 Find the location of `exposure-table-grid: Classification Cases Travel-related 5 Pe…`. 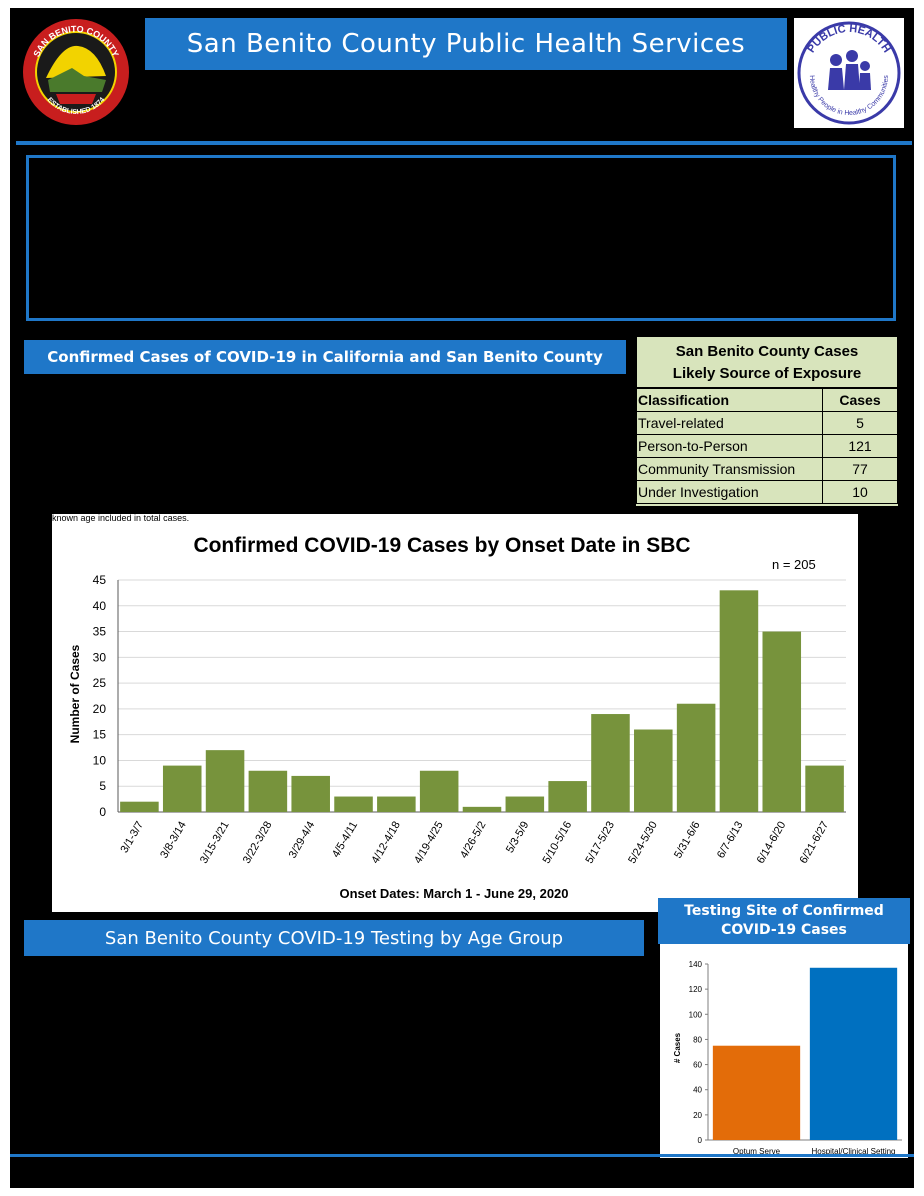

exposure-table-grid: Classification Cases Travel-related 5 Pe… is located at coordinates (767, 446).